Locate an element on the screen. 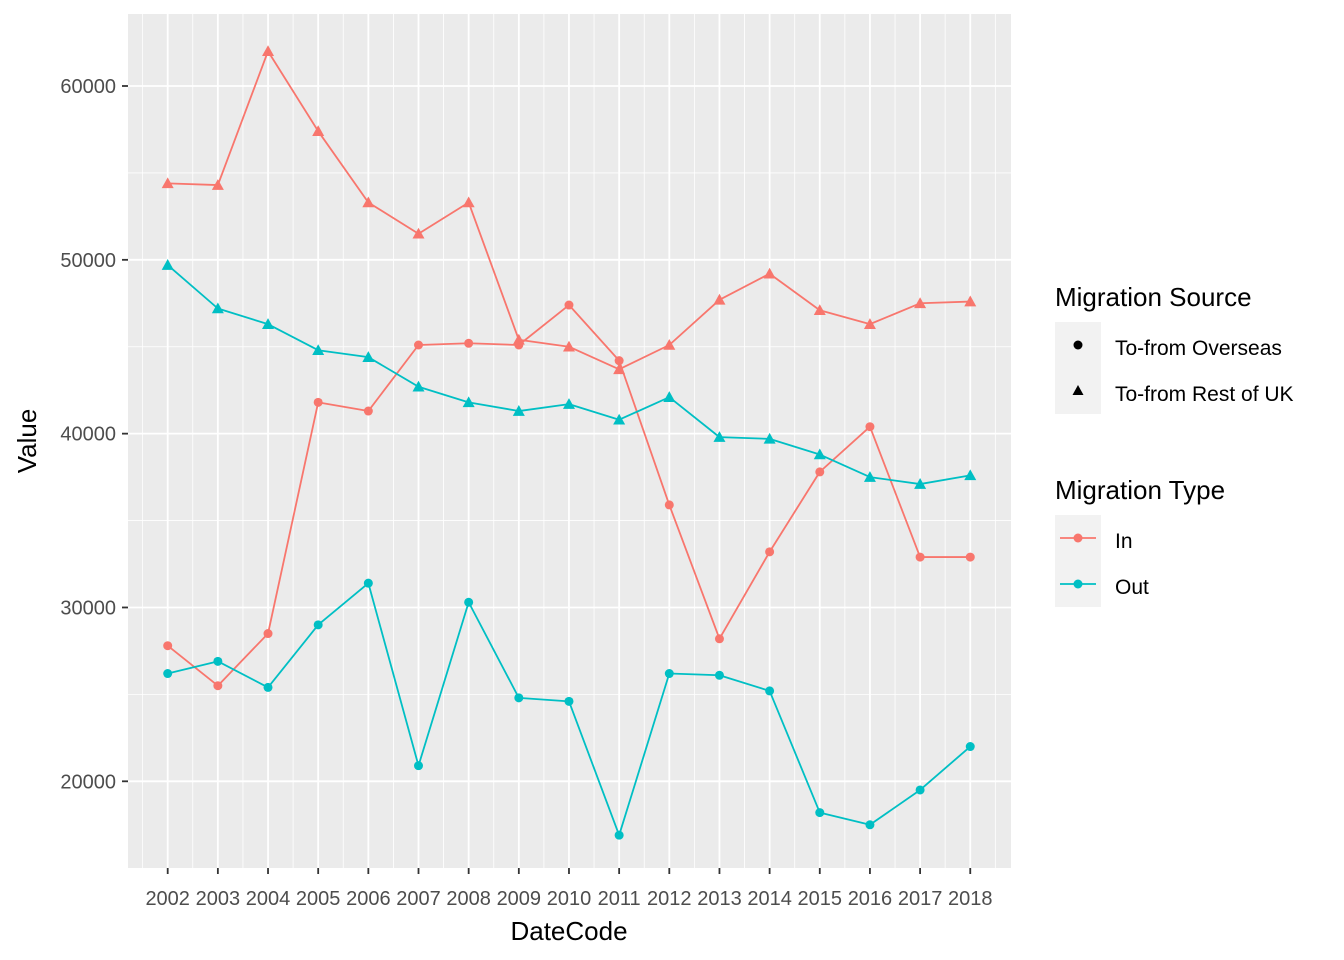  x-tick-label: 2002 is located at coordinates (167, 899).